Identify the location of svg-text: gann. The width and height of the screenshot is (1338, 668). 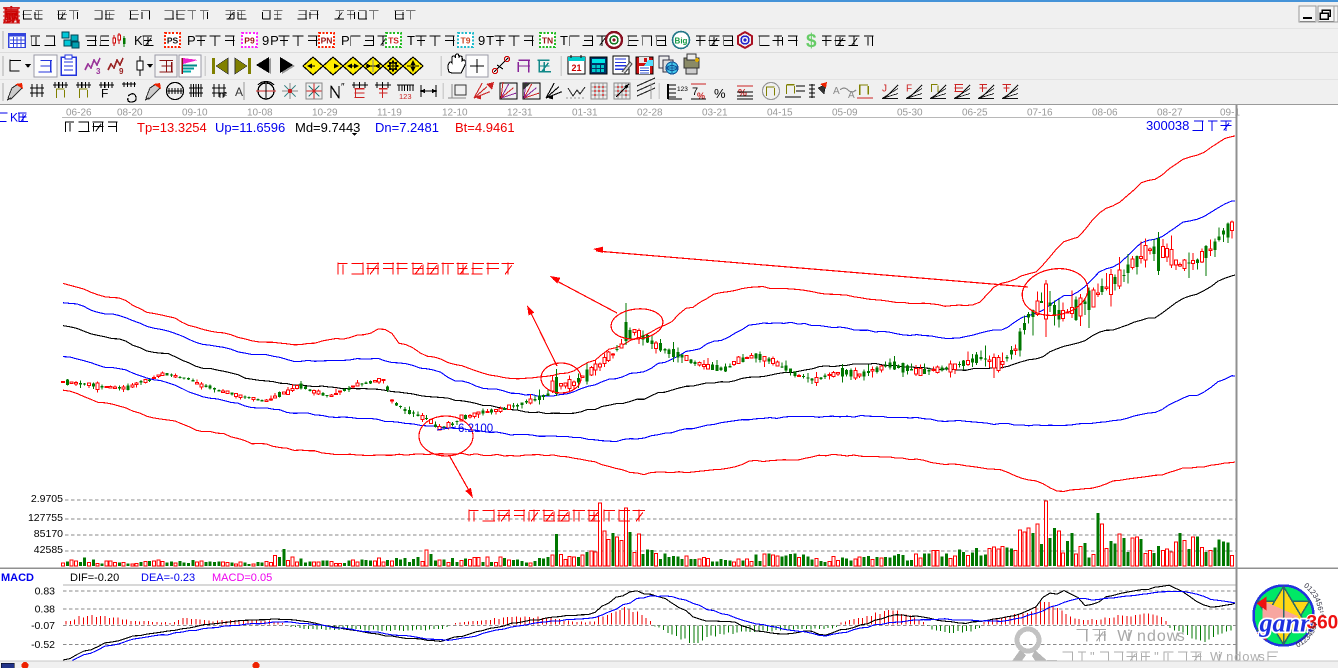
(1287, 623).